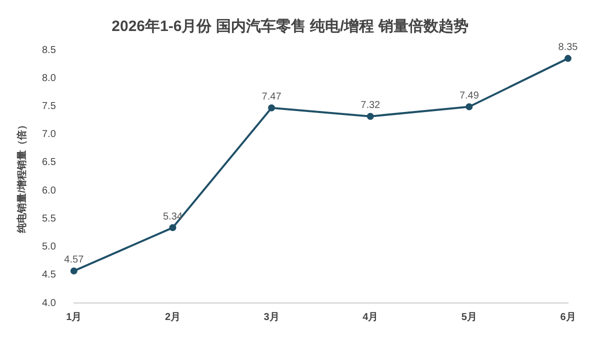 This screenshot has height=341, width=600. What do you see at coordinates (49, 303) in the screenshot?
I see `y-tick-label: 4.0` at bounding box center [49, 303].